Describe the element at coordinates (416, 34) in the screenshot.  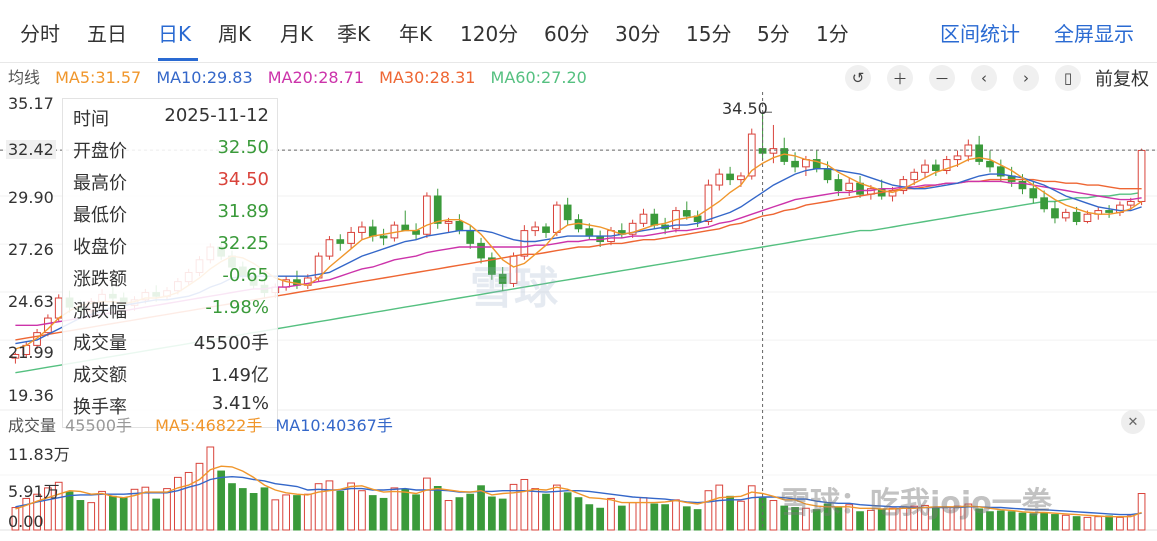
I see `tab-yearly-k: 年K` at that location.